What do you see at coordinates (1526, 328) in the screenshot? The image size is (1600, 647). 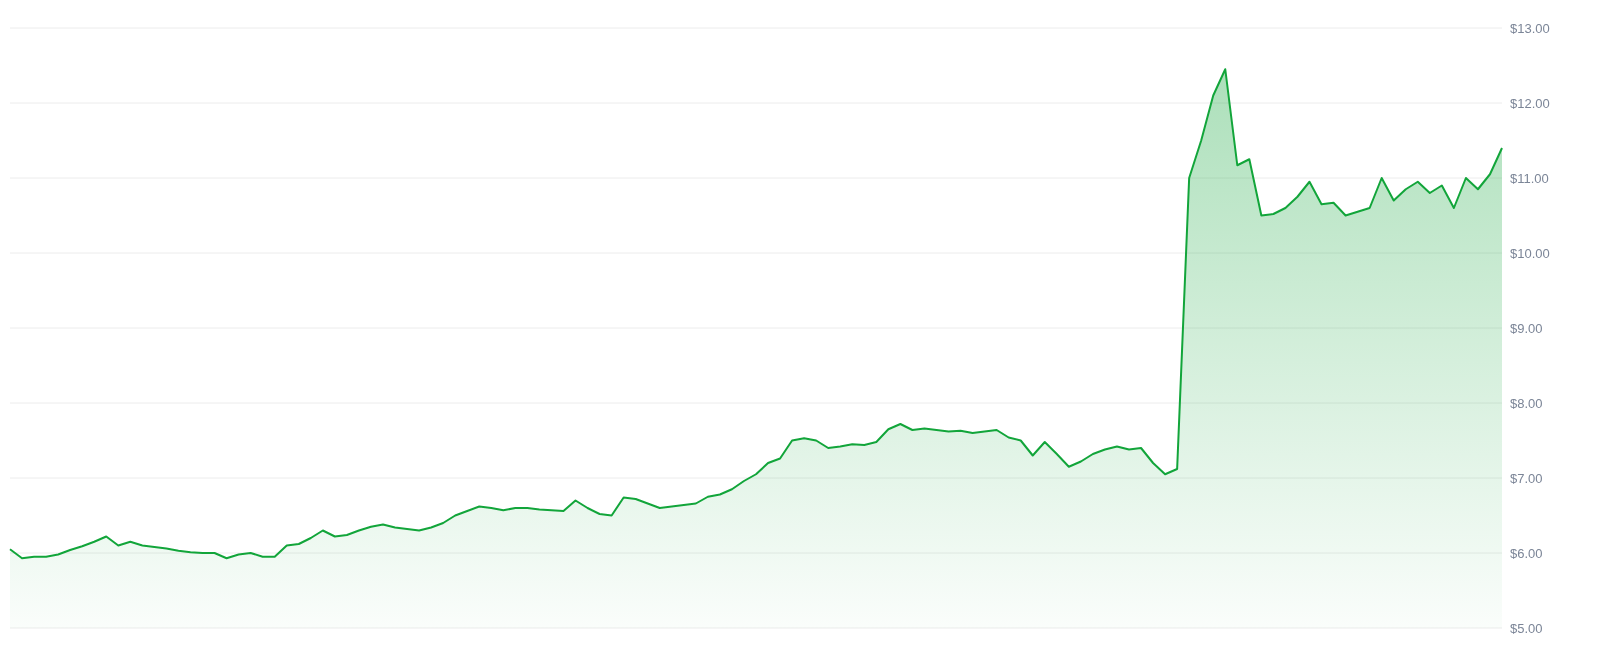 I see `y-tick-label: $9.00` at bounding box center [1526, 328].